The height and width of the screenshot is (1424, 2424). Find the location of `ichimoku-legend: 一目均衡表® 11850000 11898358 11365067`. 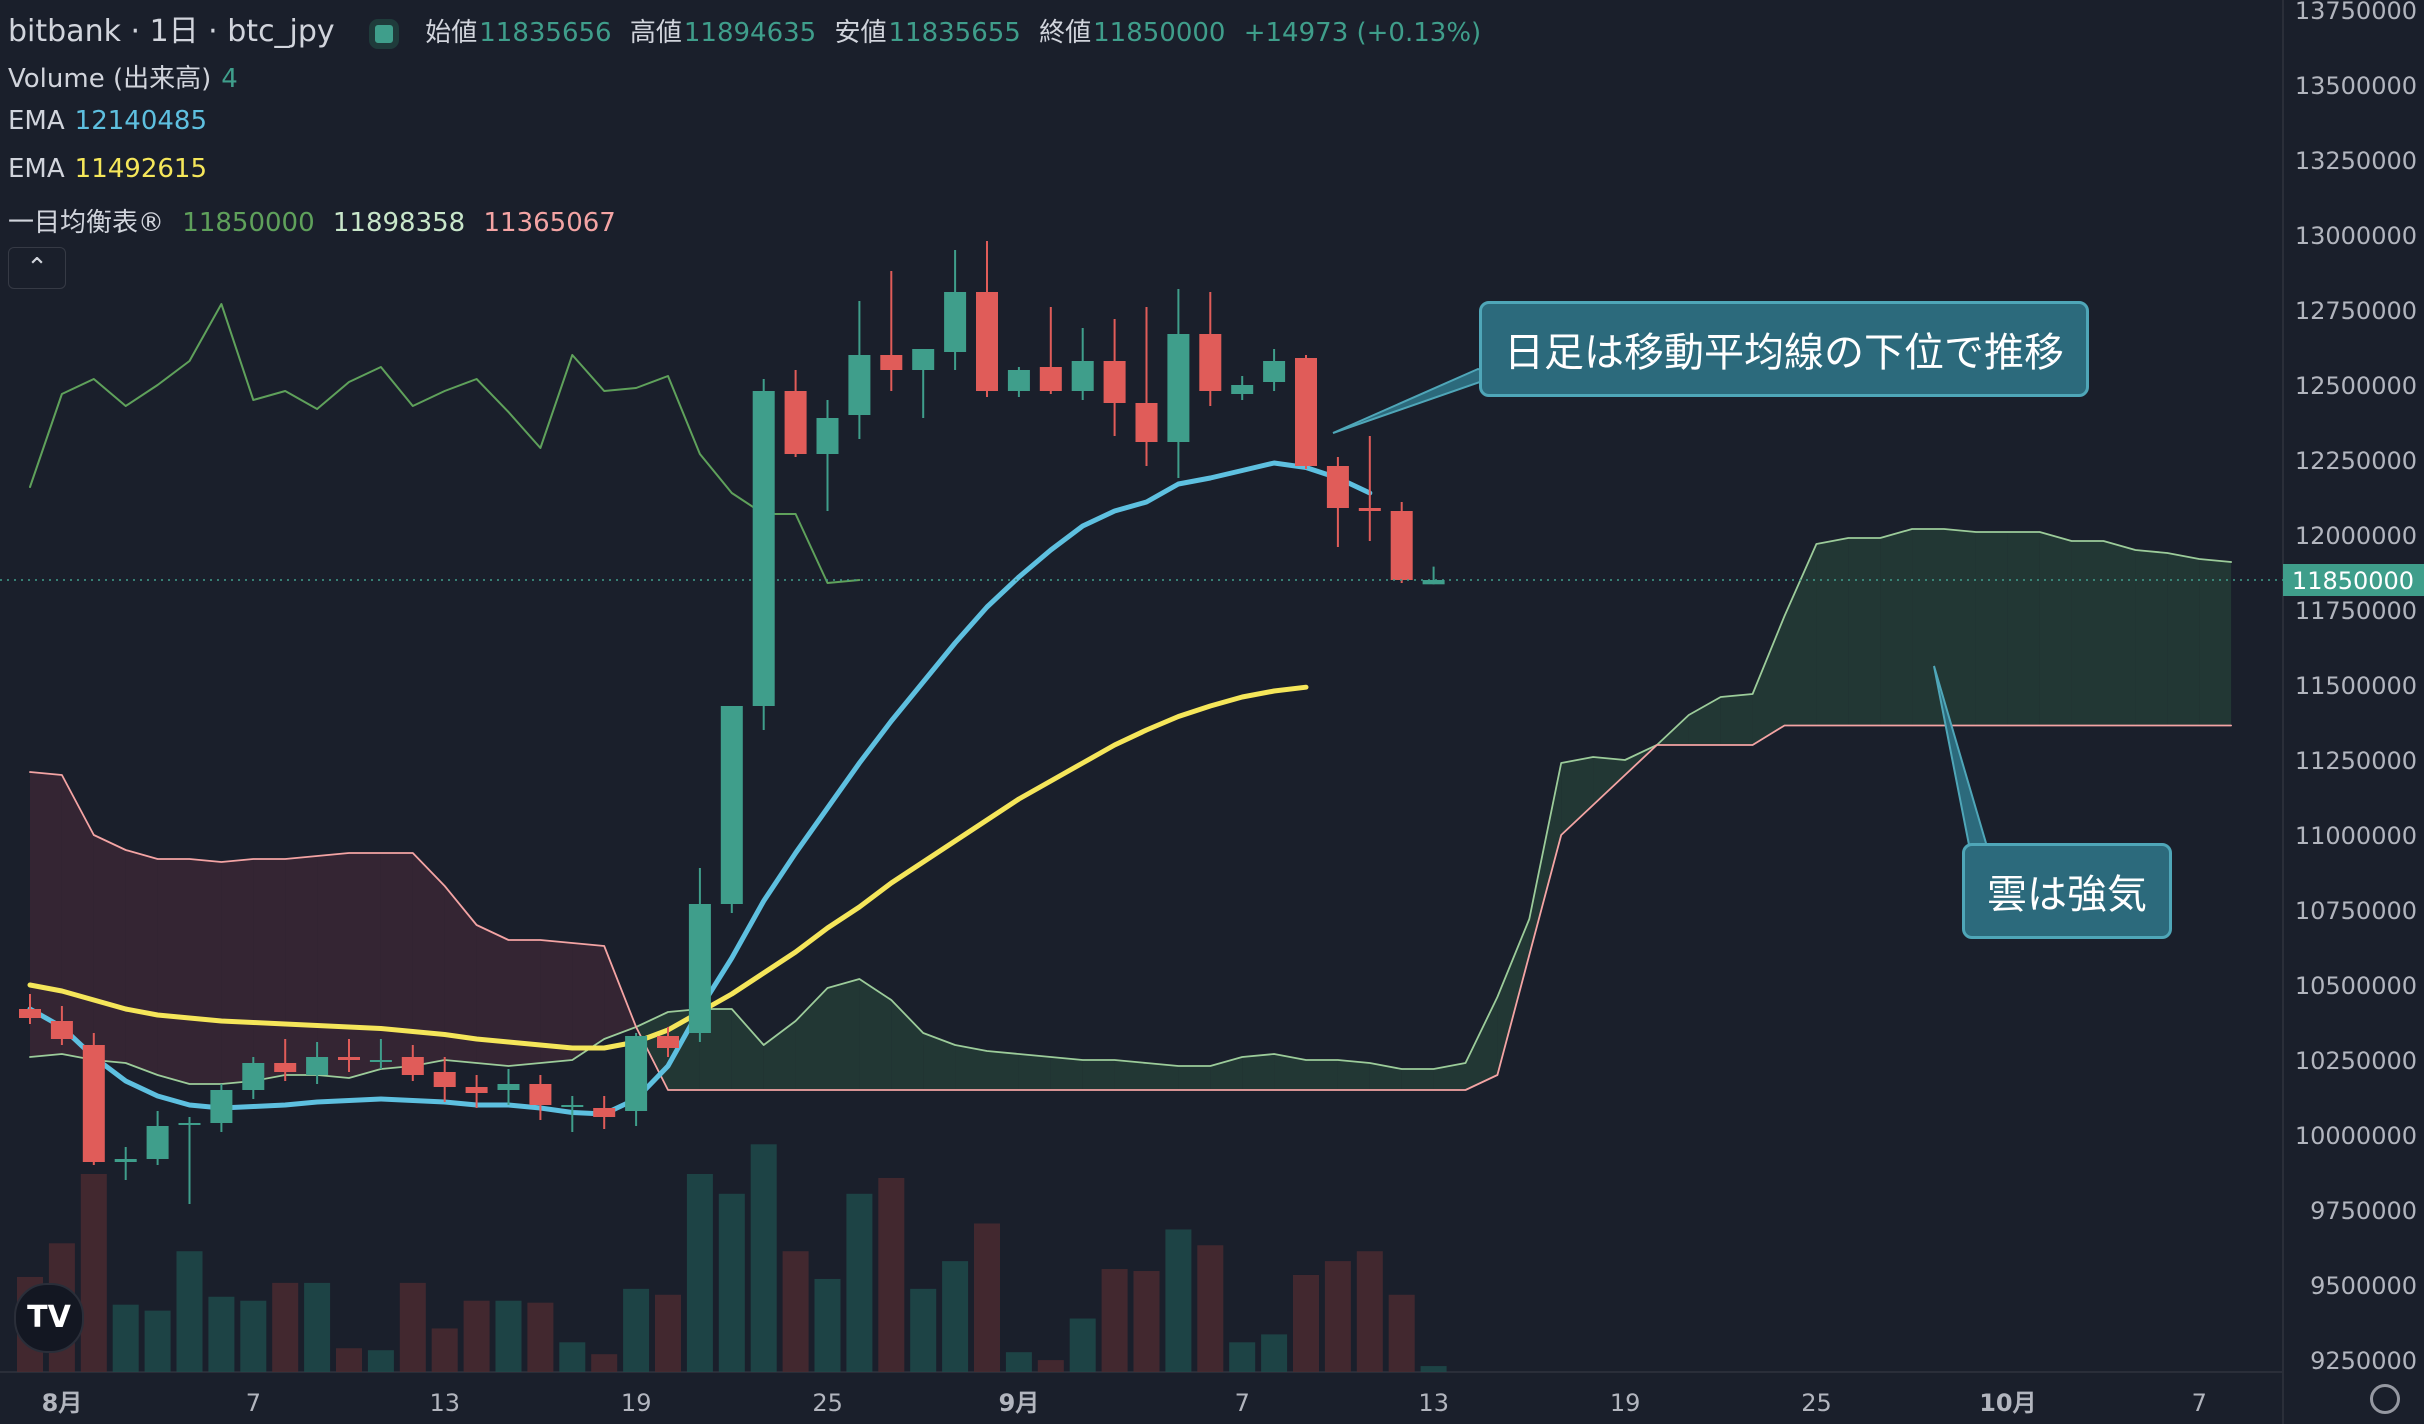

ichimoku-legend: 一目均衡表® 11850000 11898358 11365067 is located at coordinates (317, 220).